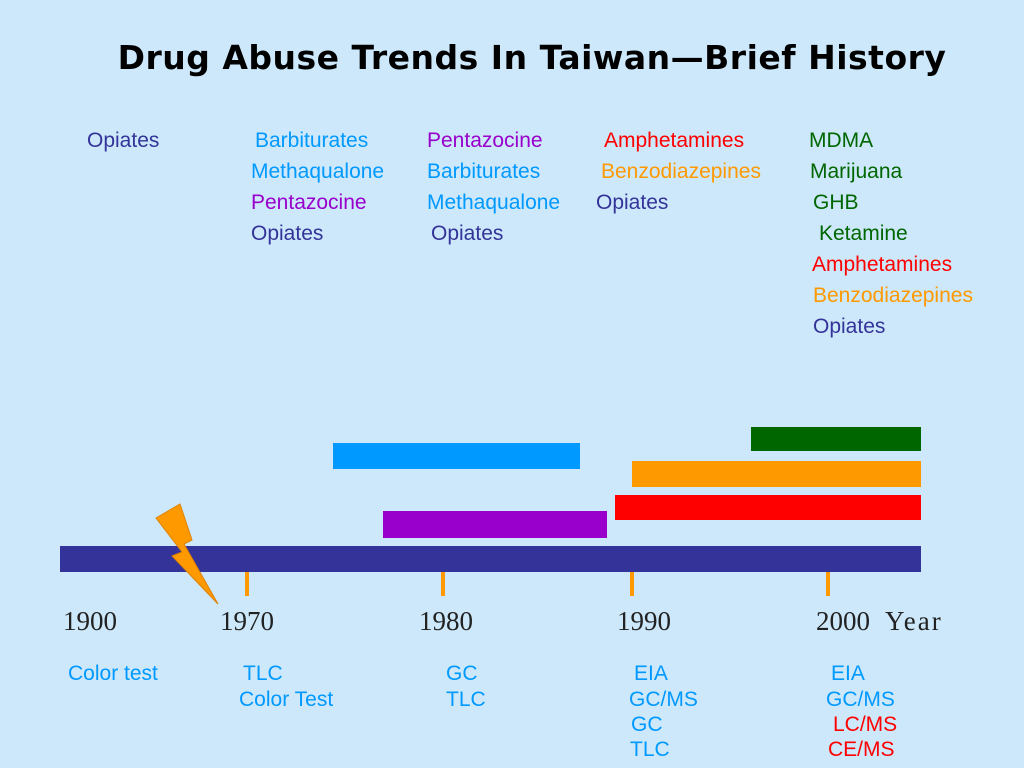  What do you see at coordinates (828, 584) in the screenshot?
I see `tick-2000` at bounding box center [828, 584].